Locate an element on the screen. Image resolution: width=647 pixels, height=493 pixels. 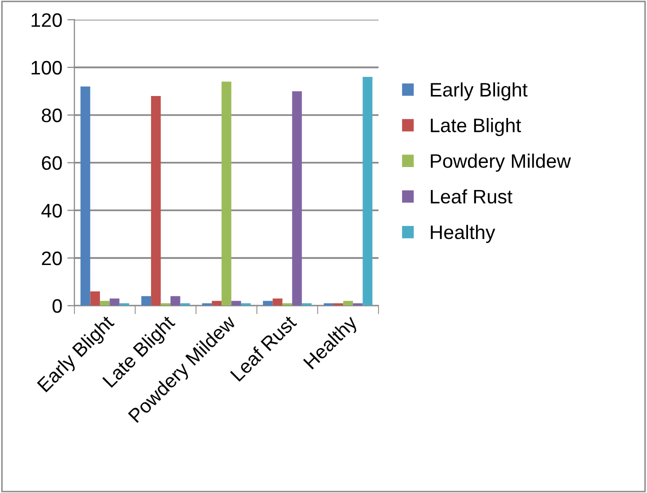
y-tick-label: 20 is located at coordinates (52, 258).